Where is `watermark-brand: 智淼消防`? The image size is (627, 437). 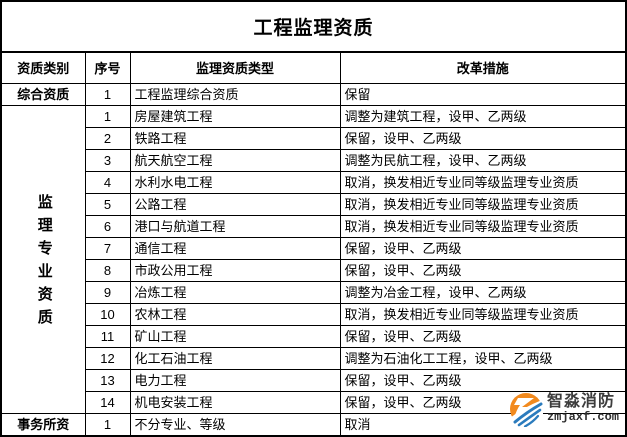
watermark-brand: 智淼消防 is located at coordinates (580, 402).